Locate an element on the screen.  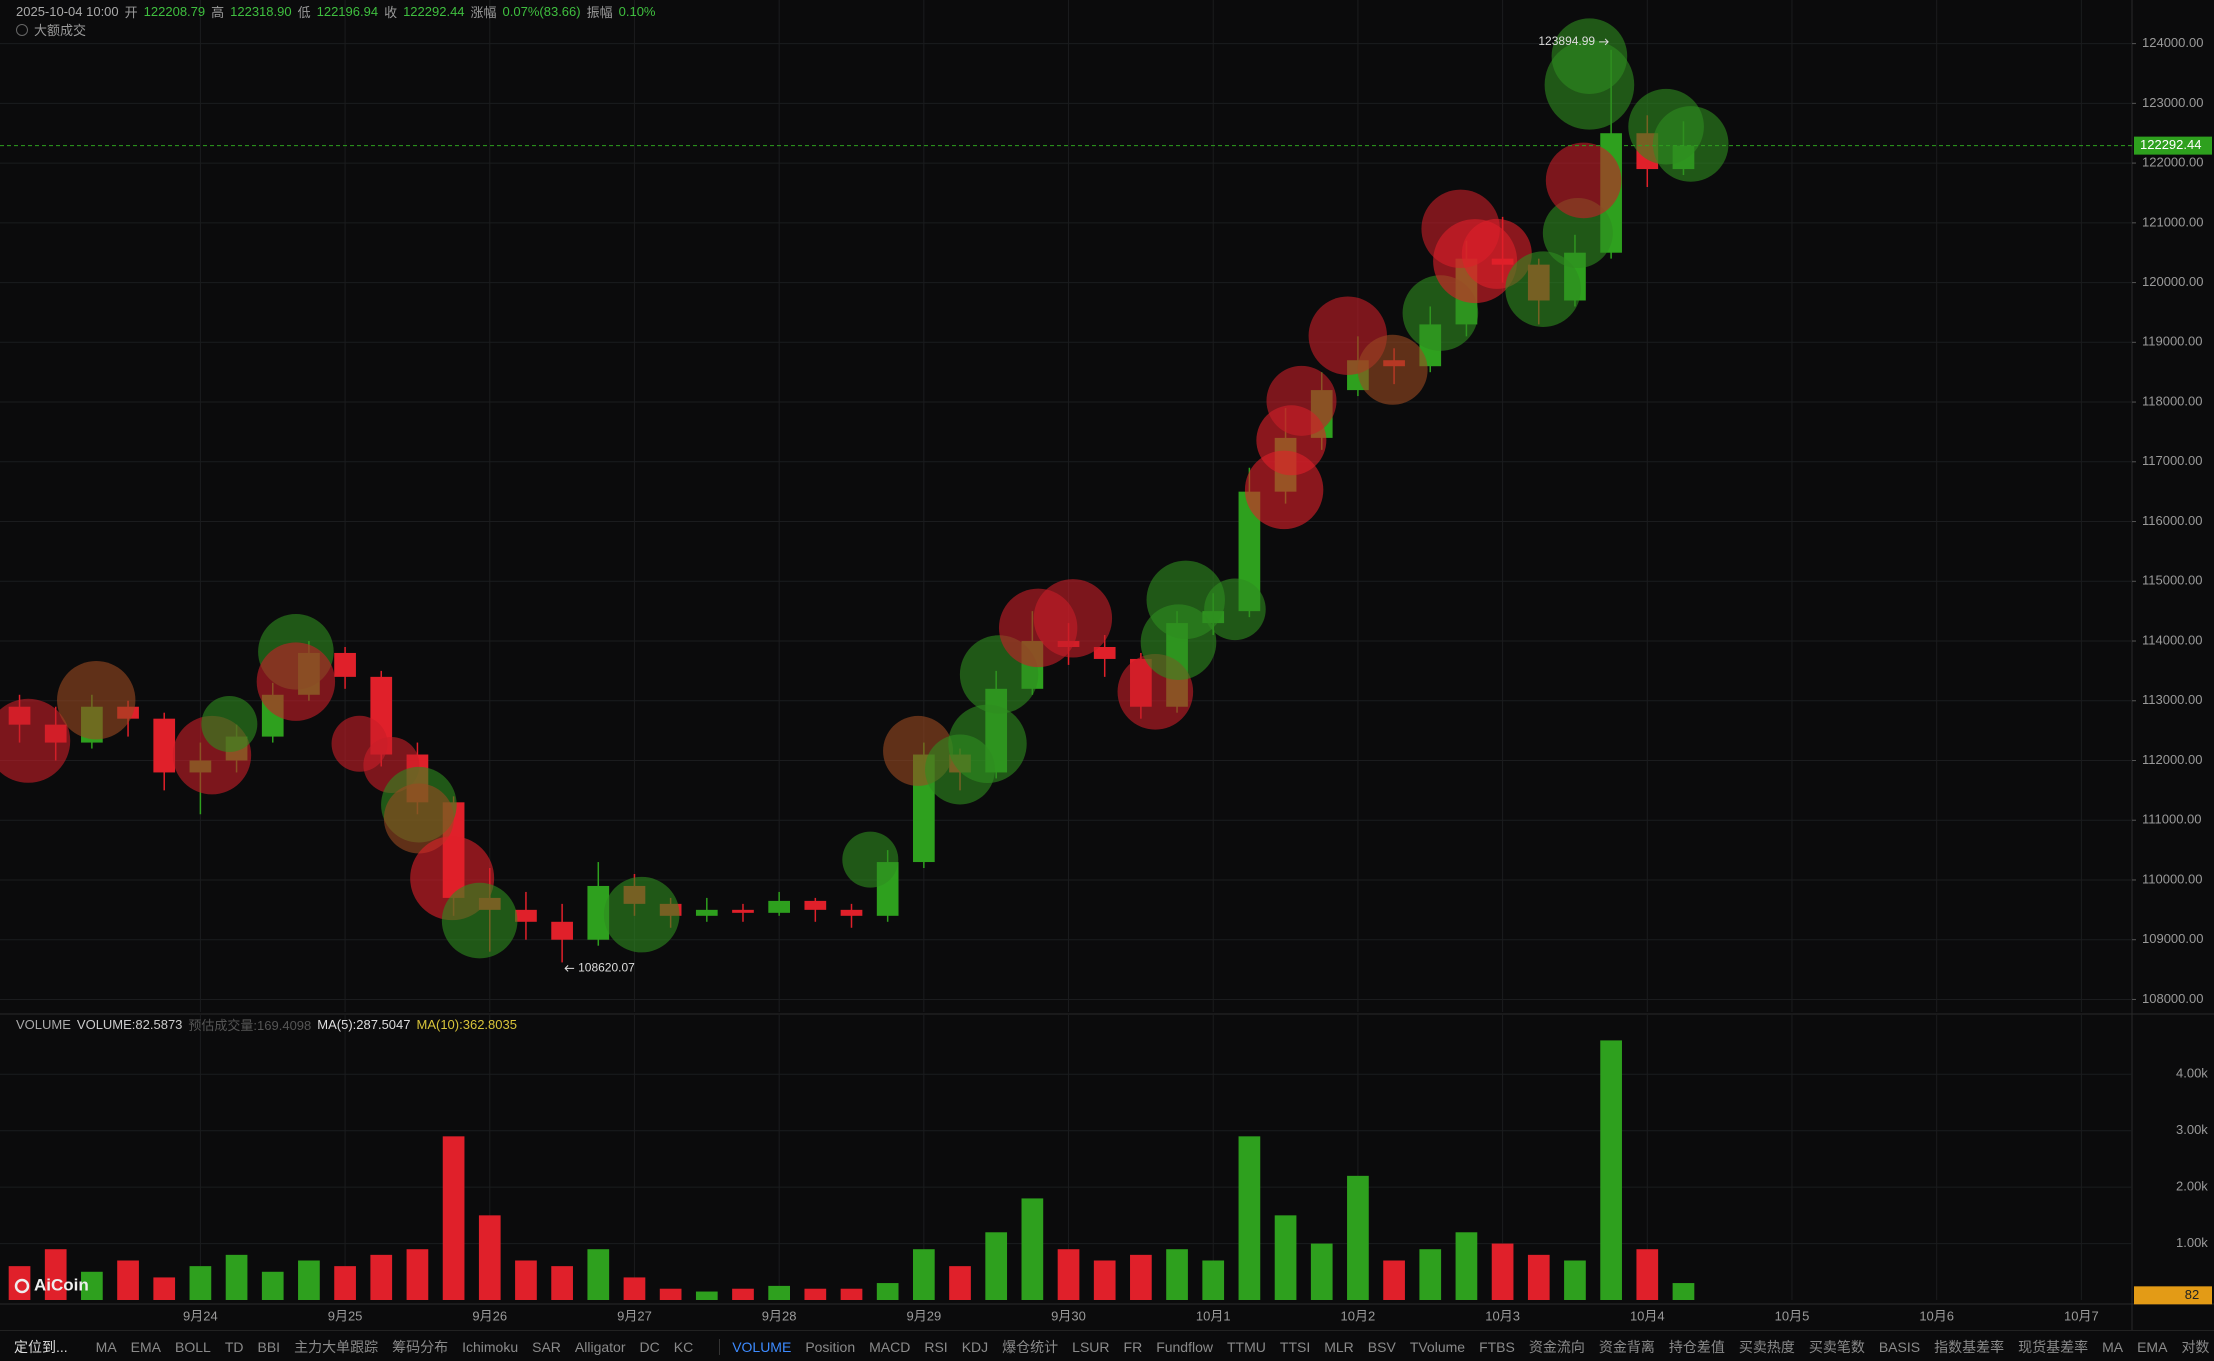
indicator-tab: Position is located at coordinates (830, 1346).